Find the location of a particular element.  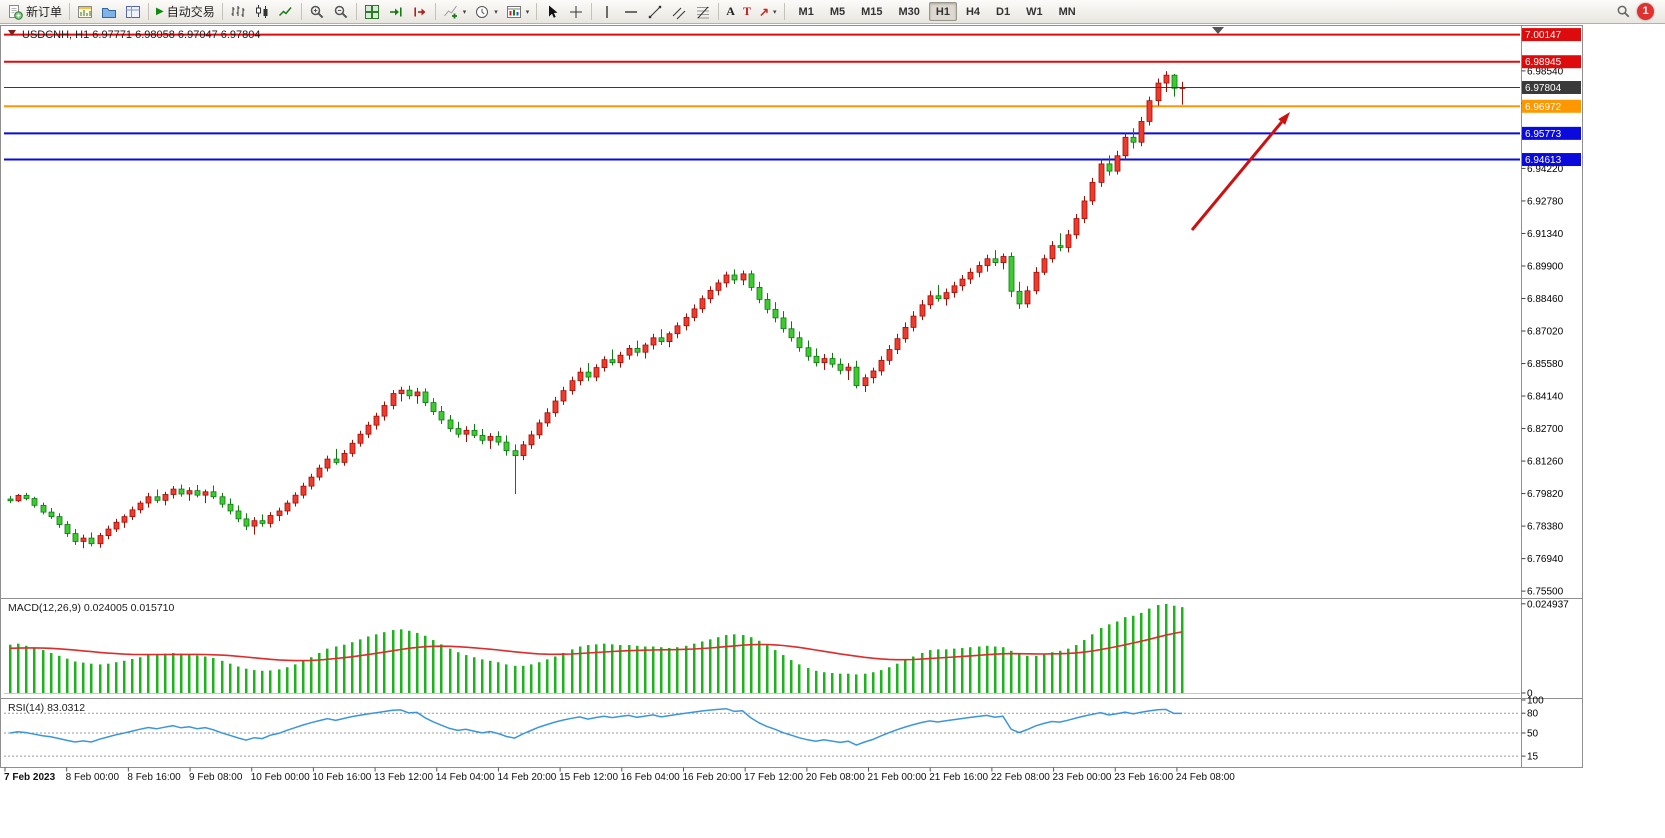

chart-shift-icon is located at coordinates (420, 11).